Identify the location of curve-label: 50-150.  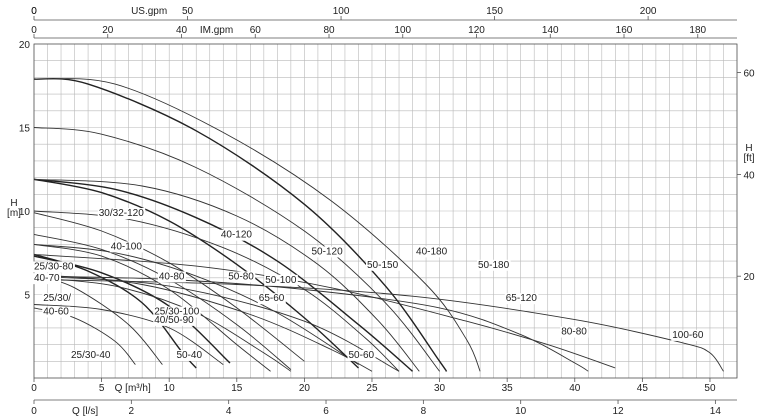
(383, 265).